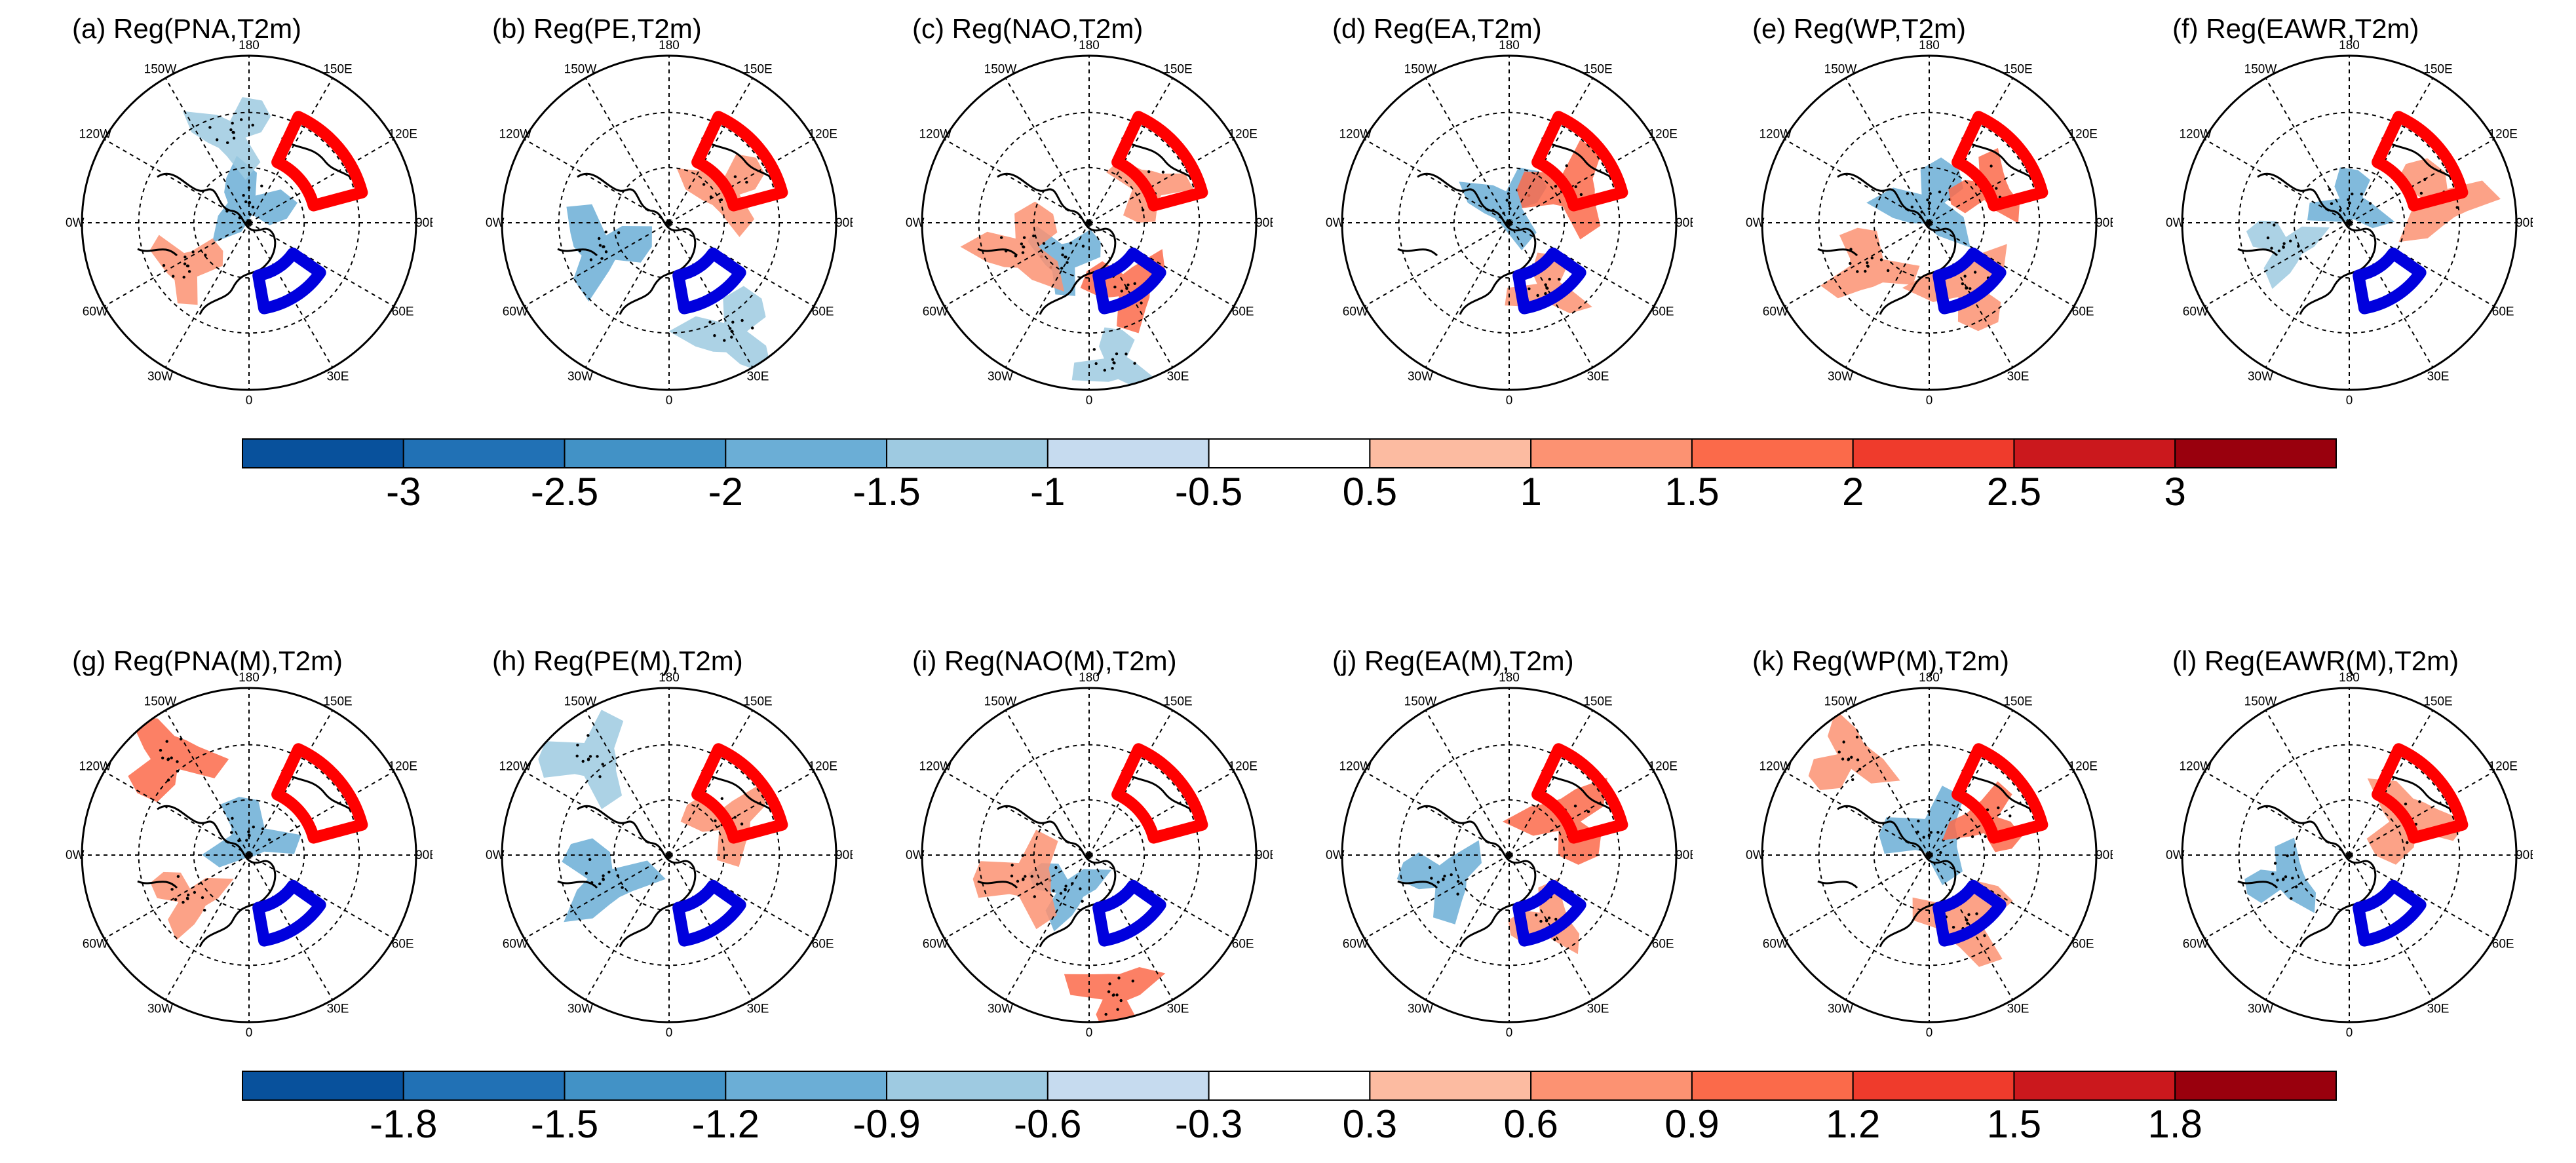 The image size is (2576, 1163). What do you see at coordinates (2349, 678) in the screenshot?
I see `longitude-label: 180` at bounding box center [2349, 678].